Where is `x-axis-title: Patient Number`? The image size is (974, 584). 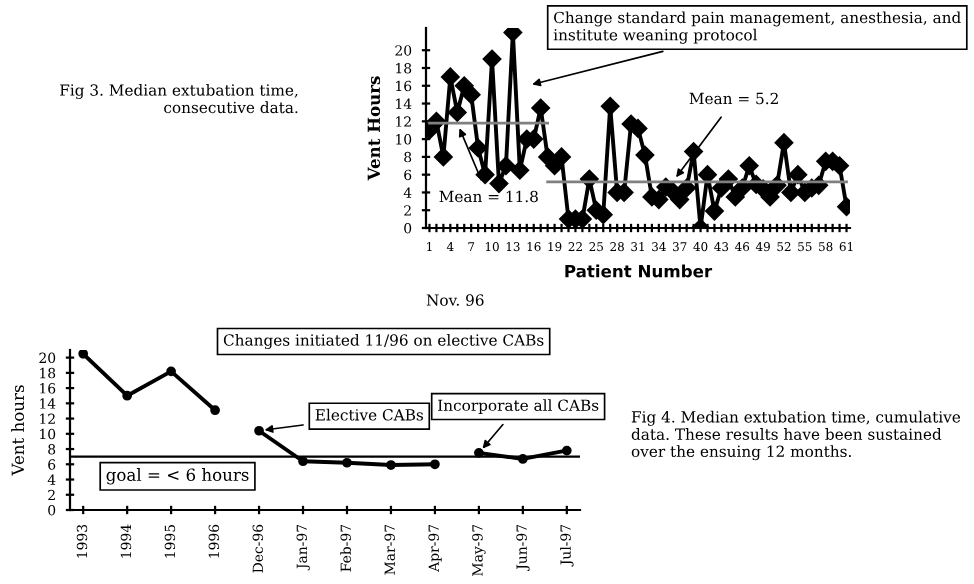 x-axis-title: Patient Number is located at coordinates (639, 271).